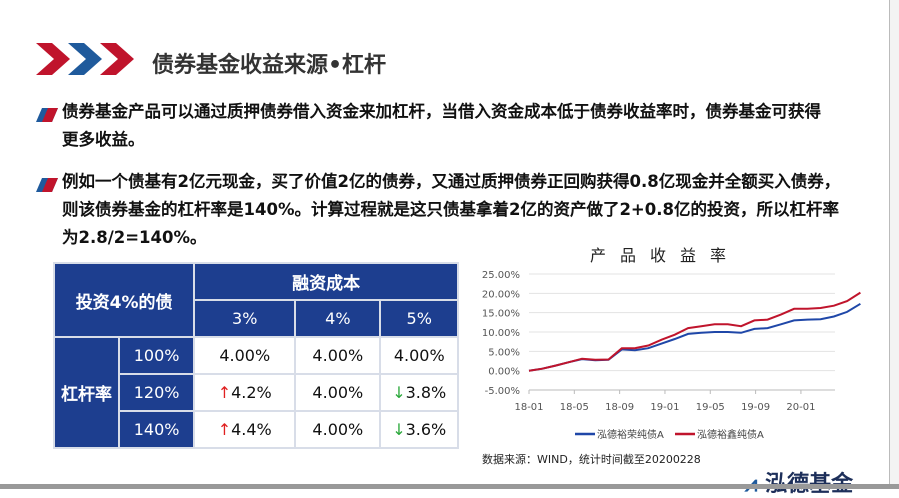 This screenshot has height=498, width=899. What do you see at coordinates (156, 392) in the screenshot?
I see `leverage-row-label: 120%` at bounding box center [156, 392].